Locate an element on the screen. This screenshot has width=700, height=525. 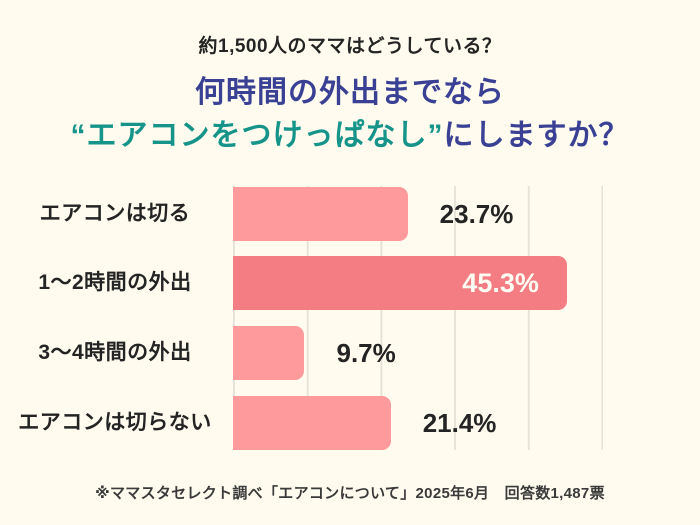
bar-value-label: 9.7% is located at coordinates (366, 353).